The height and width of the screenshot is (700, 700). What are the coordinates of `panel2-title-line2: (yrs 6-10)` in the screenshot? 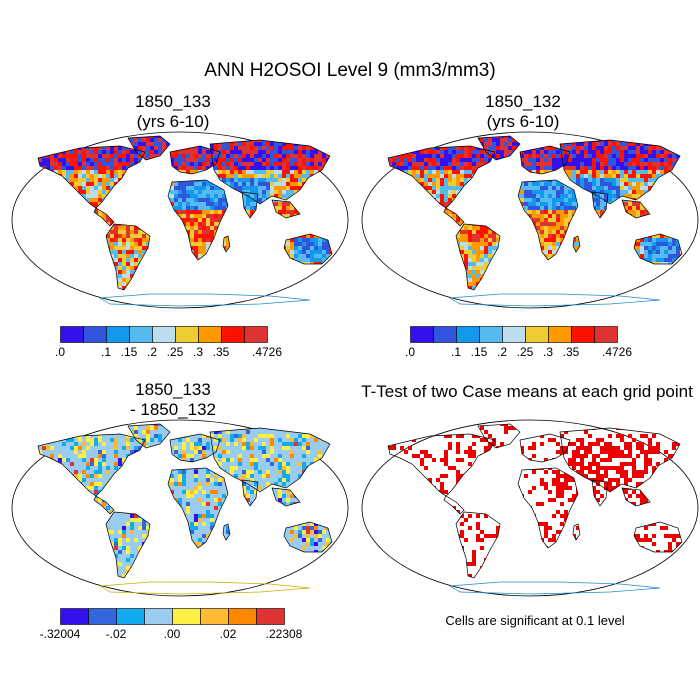 It's located at (523, 121).